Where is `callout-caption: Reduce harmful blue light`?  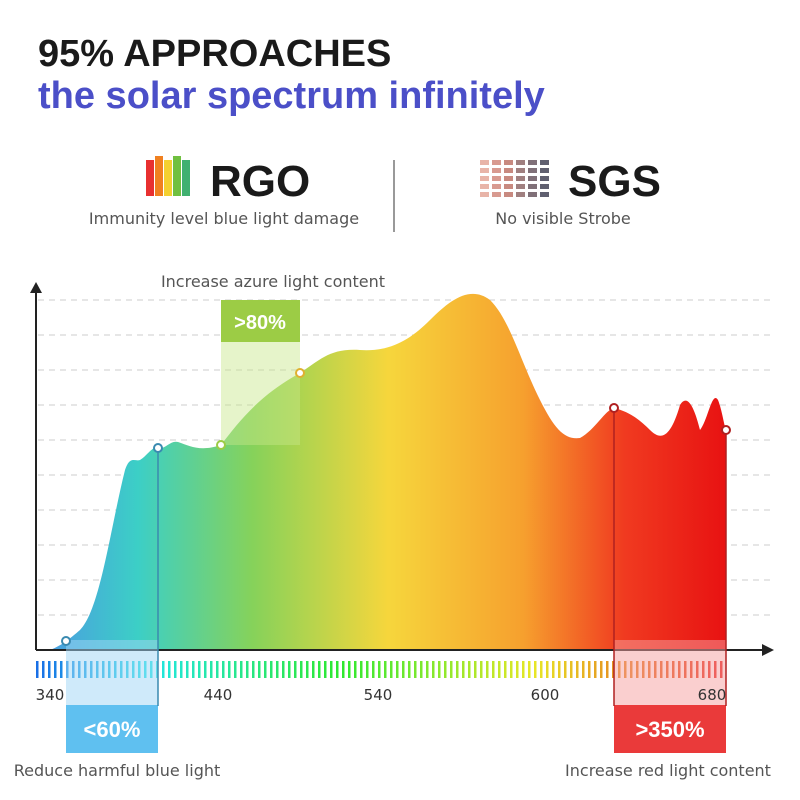
callout-caption: Reduce harmful blue light is located at coordinates (117, 770).